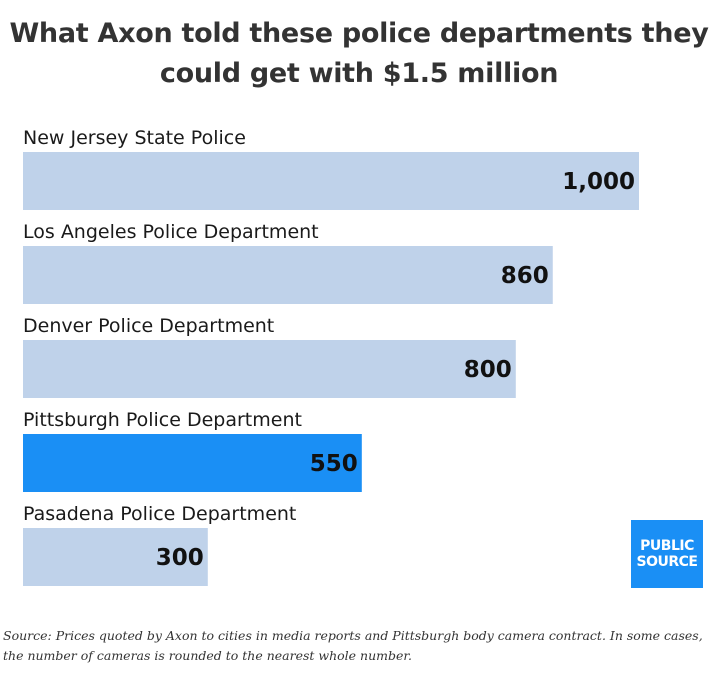 Image resolution: width=718 pixels, height=675 pixels. I want to click on category-label: New Jersey State Police, so click(134, 138).